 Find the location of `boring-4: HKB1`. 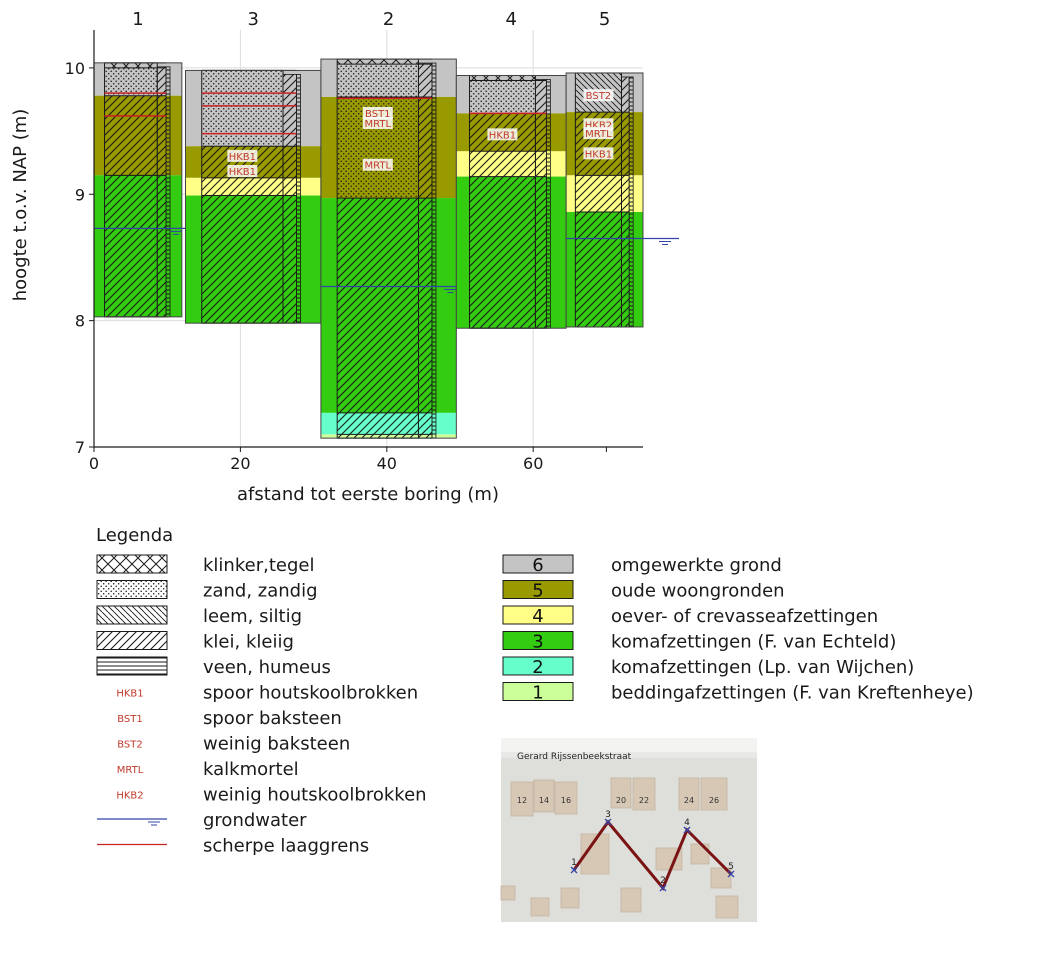

boring-4: HKB1 is located at coordinates (511, 201).